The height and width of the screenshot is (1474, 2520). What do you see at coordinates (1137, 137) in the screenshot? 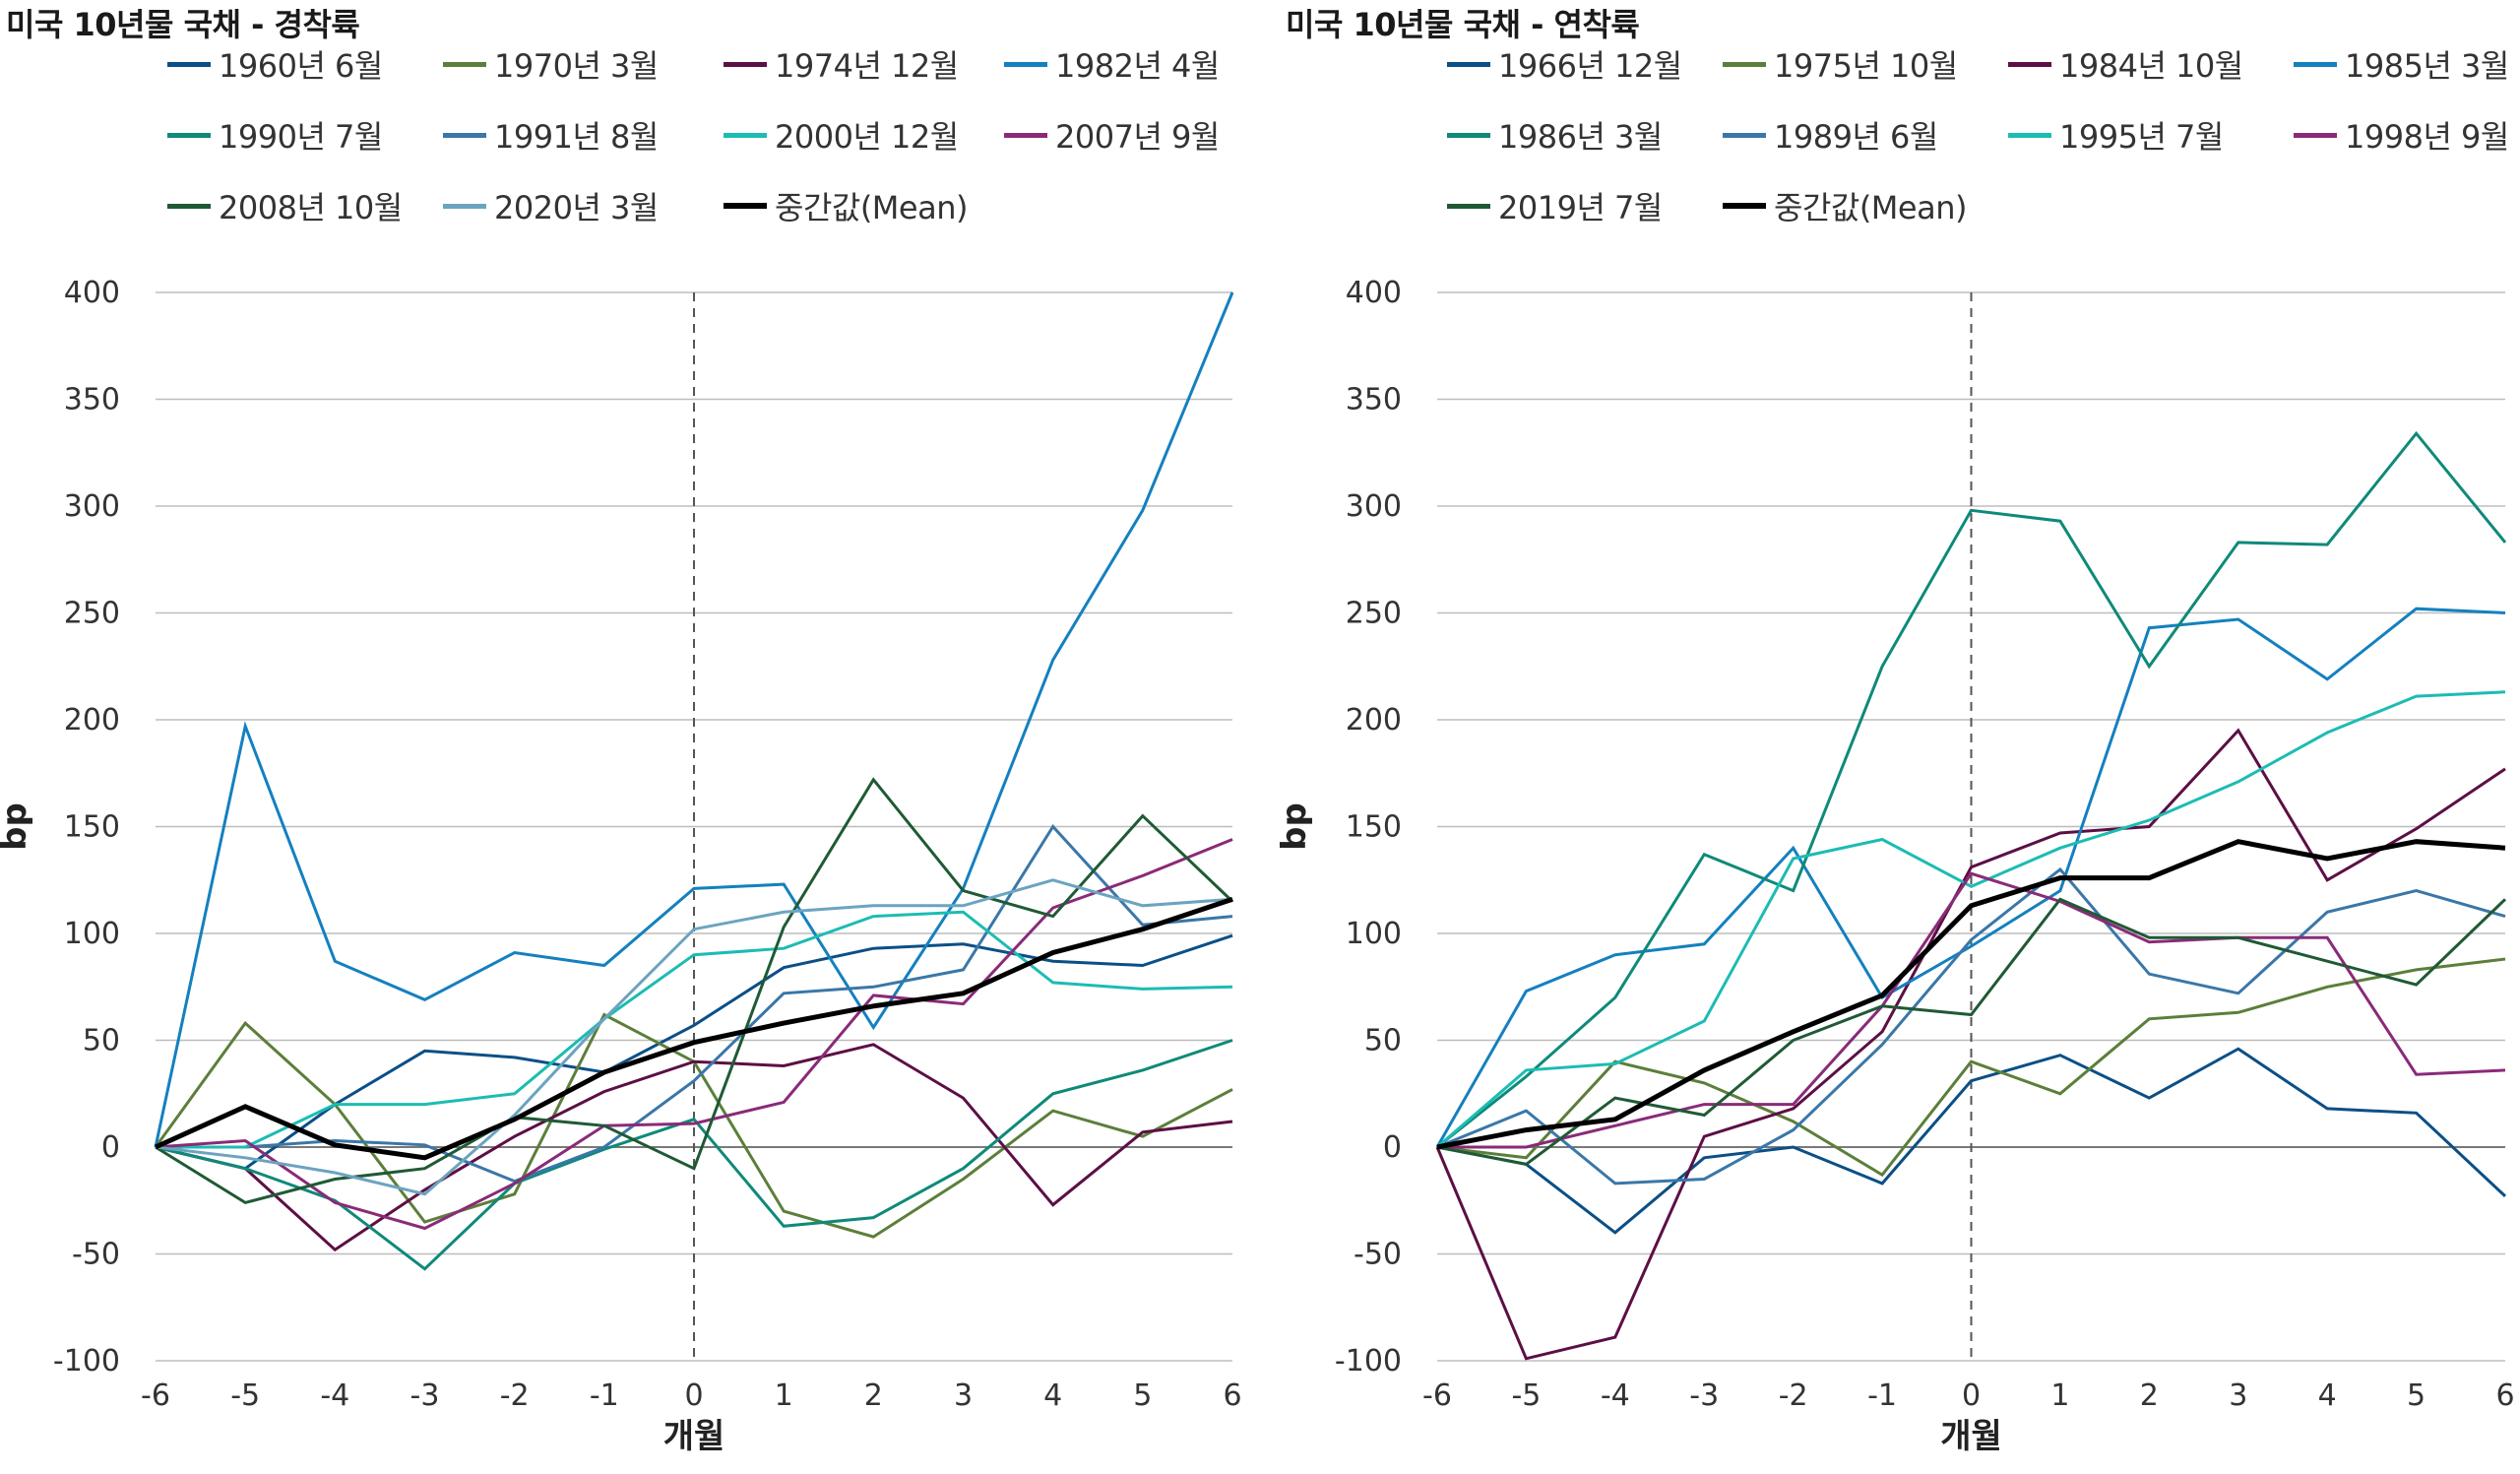
I see `legend-label: 2007년 9월` at bounding box center [1137, 137].